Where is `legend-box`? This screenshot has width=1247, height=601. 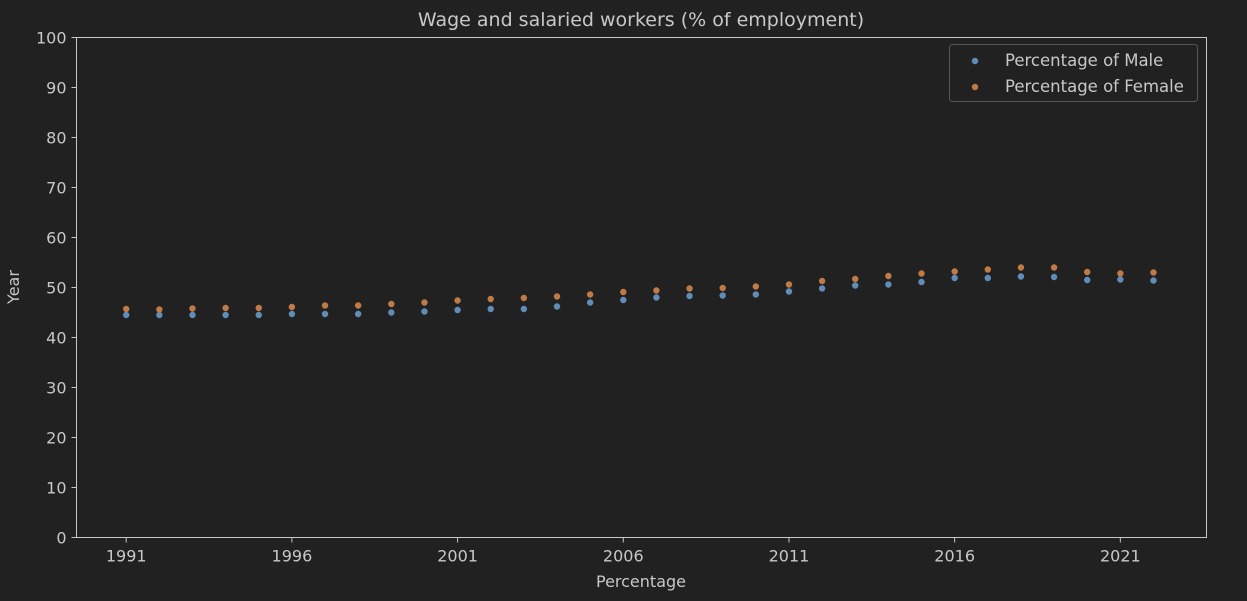
legend-box is located at coordinates (1073, 73).